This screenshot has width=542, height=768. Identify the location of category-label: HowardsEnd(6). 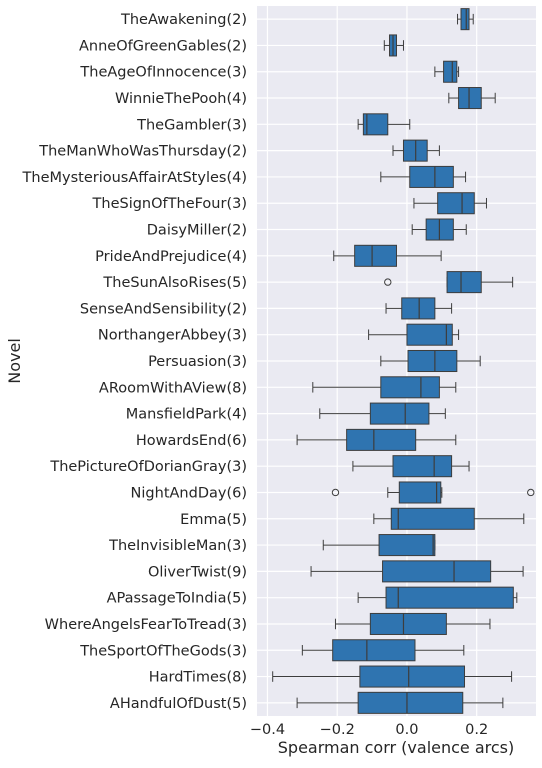
(191, 441).